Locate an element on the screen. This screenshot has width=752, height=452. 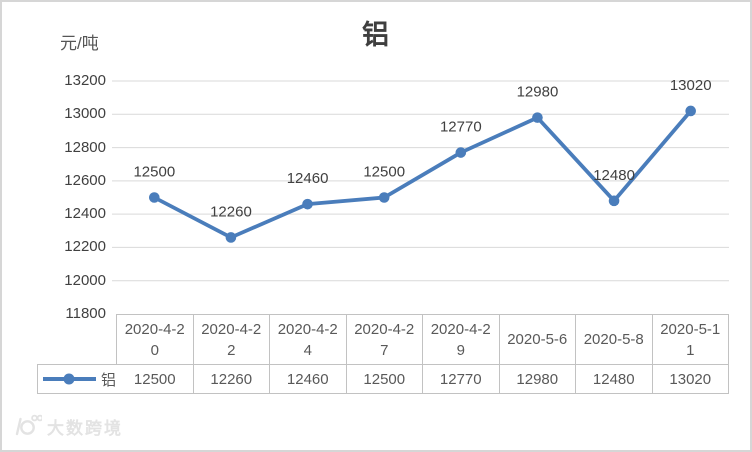
y-axis-tick-label: 12400 is located at coordinates (85, 214).